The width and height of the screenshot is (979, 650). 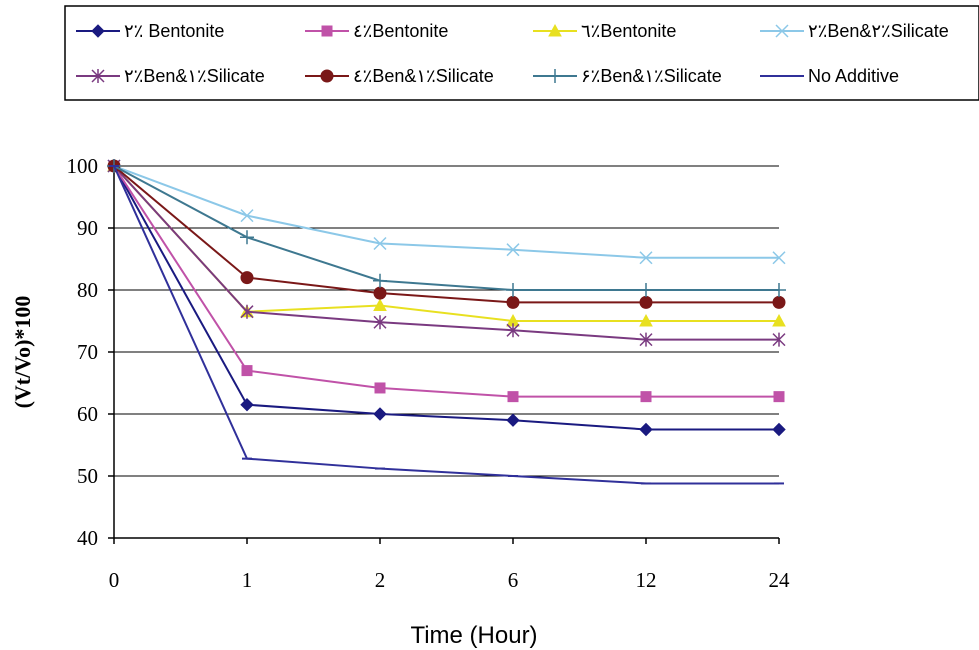 I want to click on series-5-point-4-shape, so click(x=513, y=330).